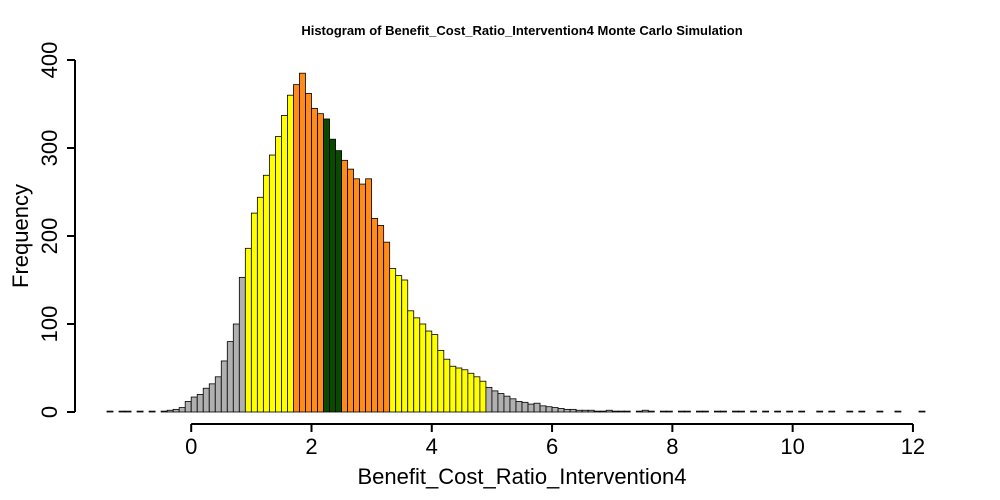  Describe the element at coordinates (20, 236) in the screenshot. I see `y-axis-label: Frequency` at that location.